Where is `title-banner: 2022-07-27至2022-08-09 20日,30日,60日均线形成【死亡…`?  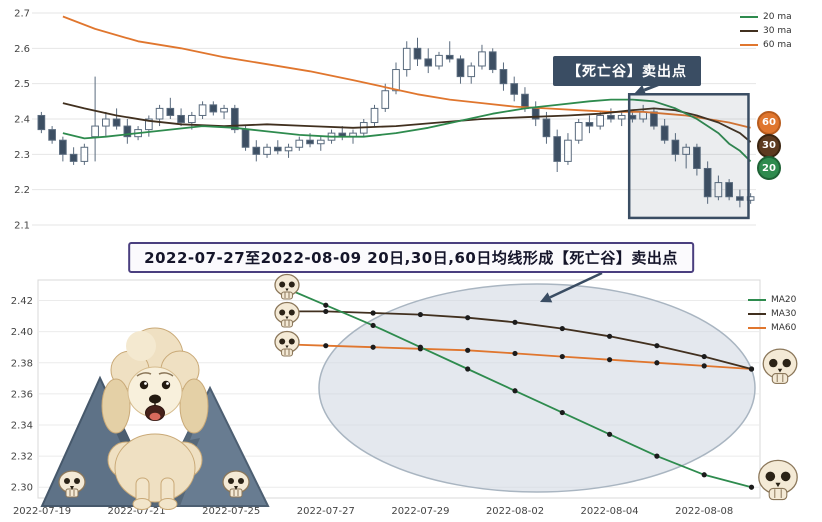
title-banner: 2022-07-27至2022-08-09 20日,30日,60日均线形成【死亡… is located at coordinates (411, 257).